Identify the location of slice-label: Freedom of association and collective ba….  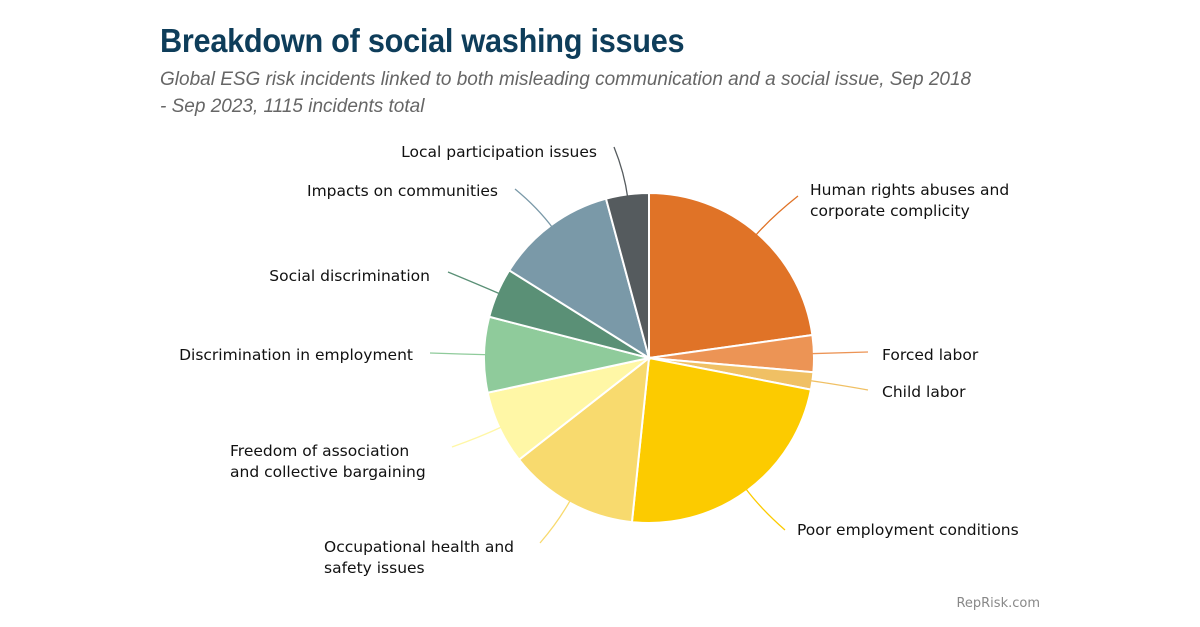
(328, 461).